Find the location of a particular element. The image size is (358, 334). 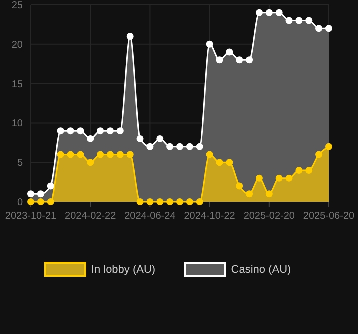

x-tick-label: 2024-02-22 is located at coordinates (91, 216).